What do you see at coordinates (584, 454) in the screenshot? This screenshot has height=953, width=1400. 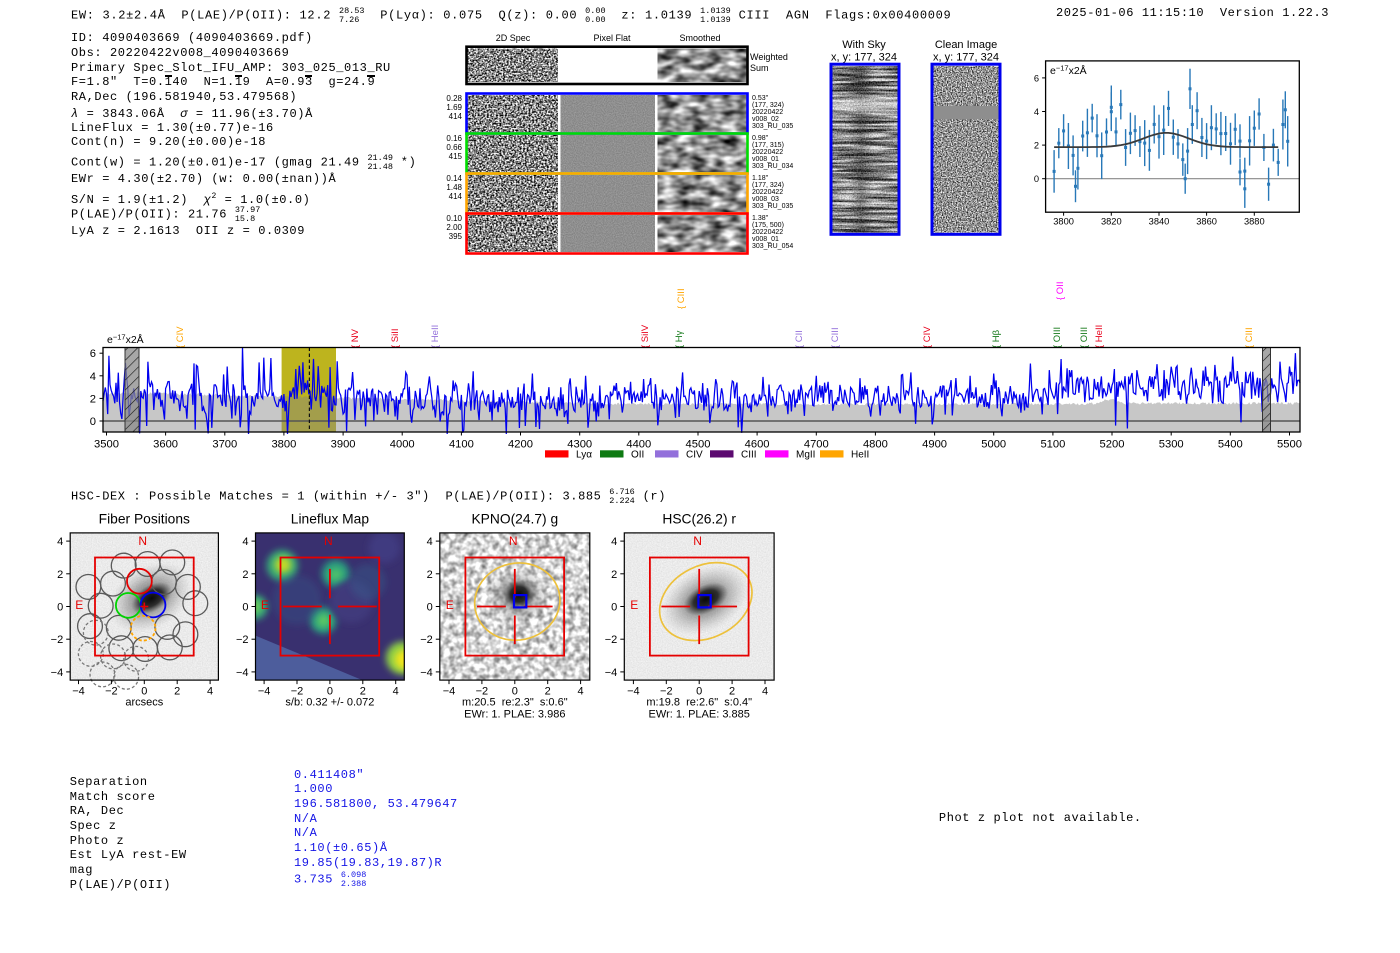 I see `svg-text: Lyα` at bounding box center [584, 454].